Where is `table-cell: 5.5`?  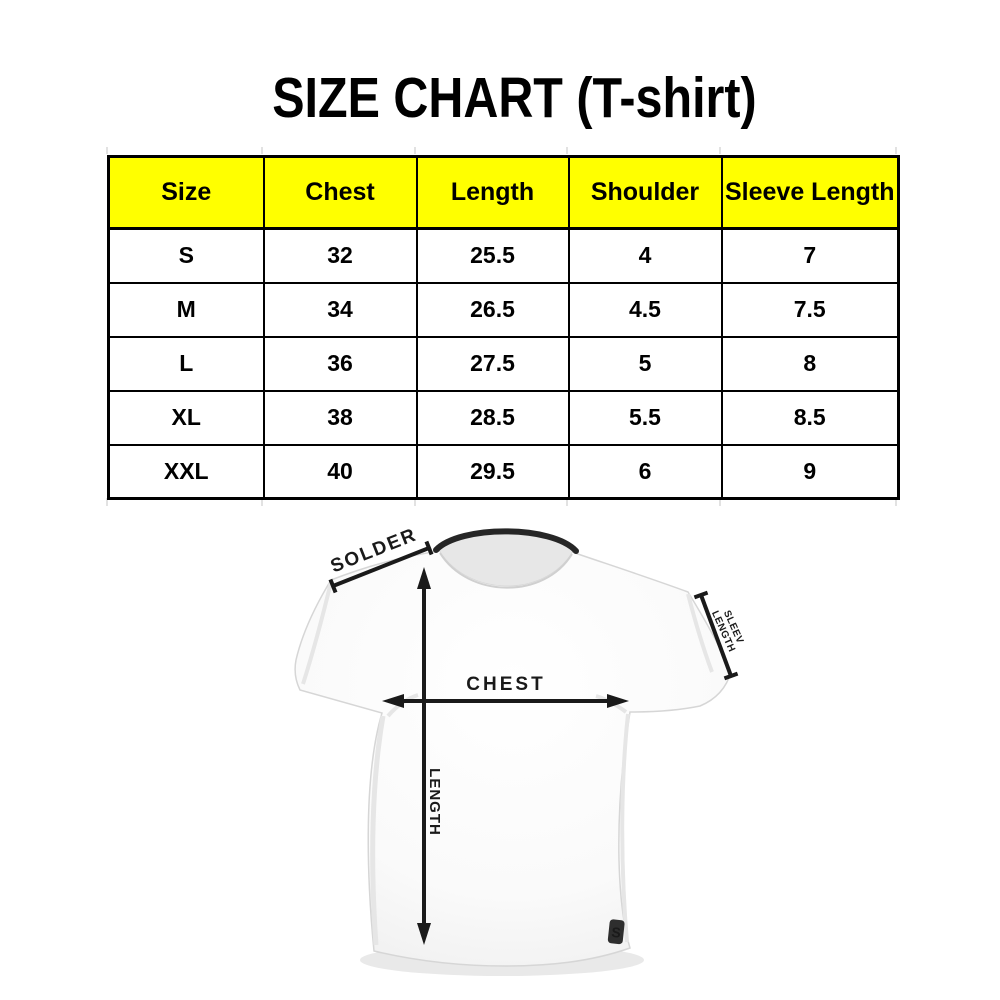 table-cell: 5.5 is located at coordinates (645, 417).